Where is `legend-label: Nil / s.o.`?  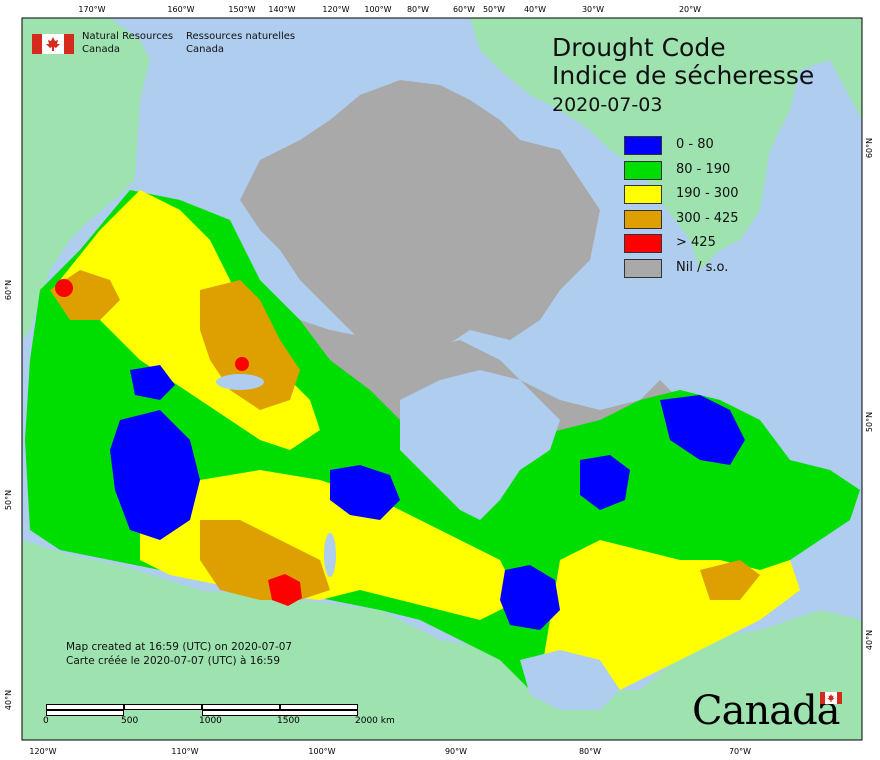
legend-label: Nil / s.o. is located at coordinates (702, 267).